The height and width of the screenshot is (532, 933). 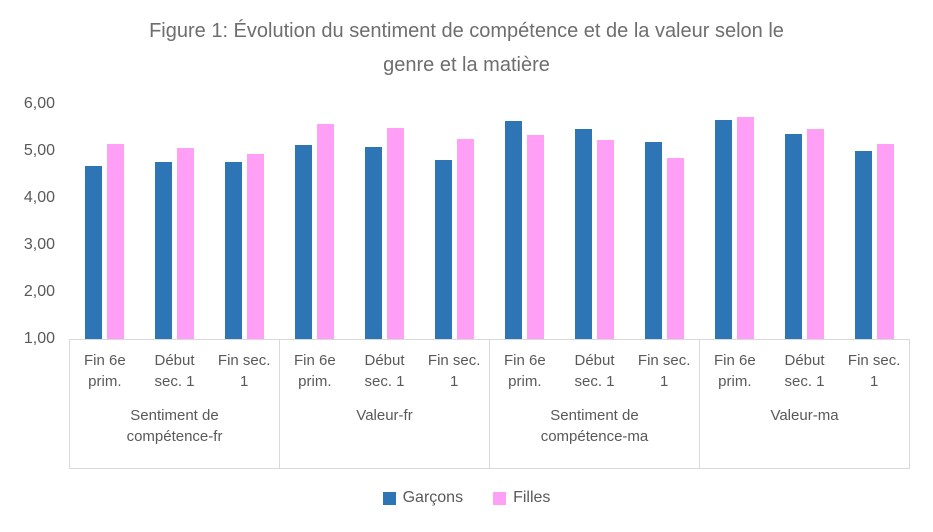 What do you see at coordinates (804, 430) in the screenshot?
I see `group-label-area: Valeur-ma` at bounding box center [804, 430].